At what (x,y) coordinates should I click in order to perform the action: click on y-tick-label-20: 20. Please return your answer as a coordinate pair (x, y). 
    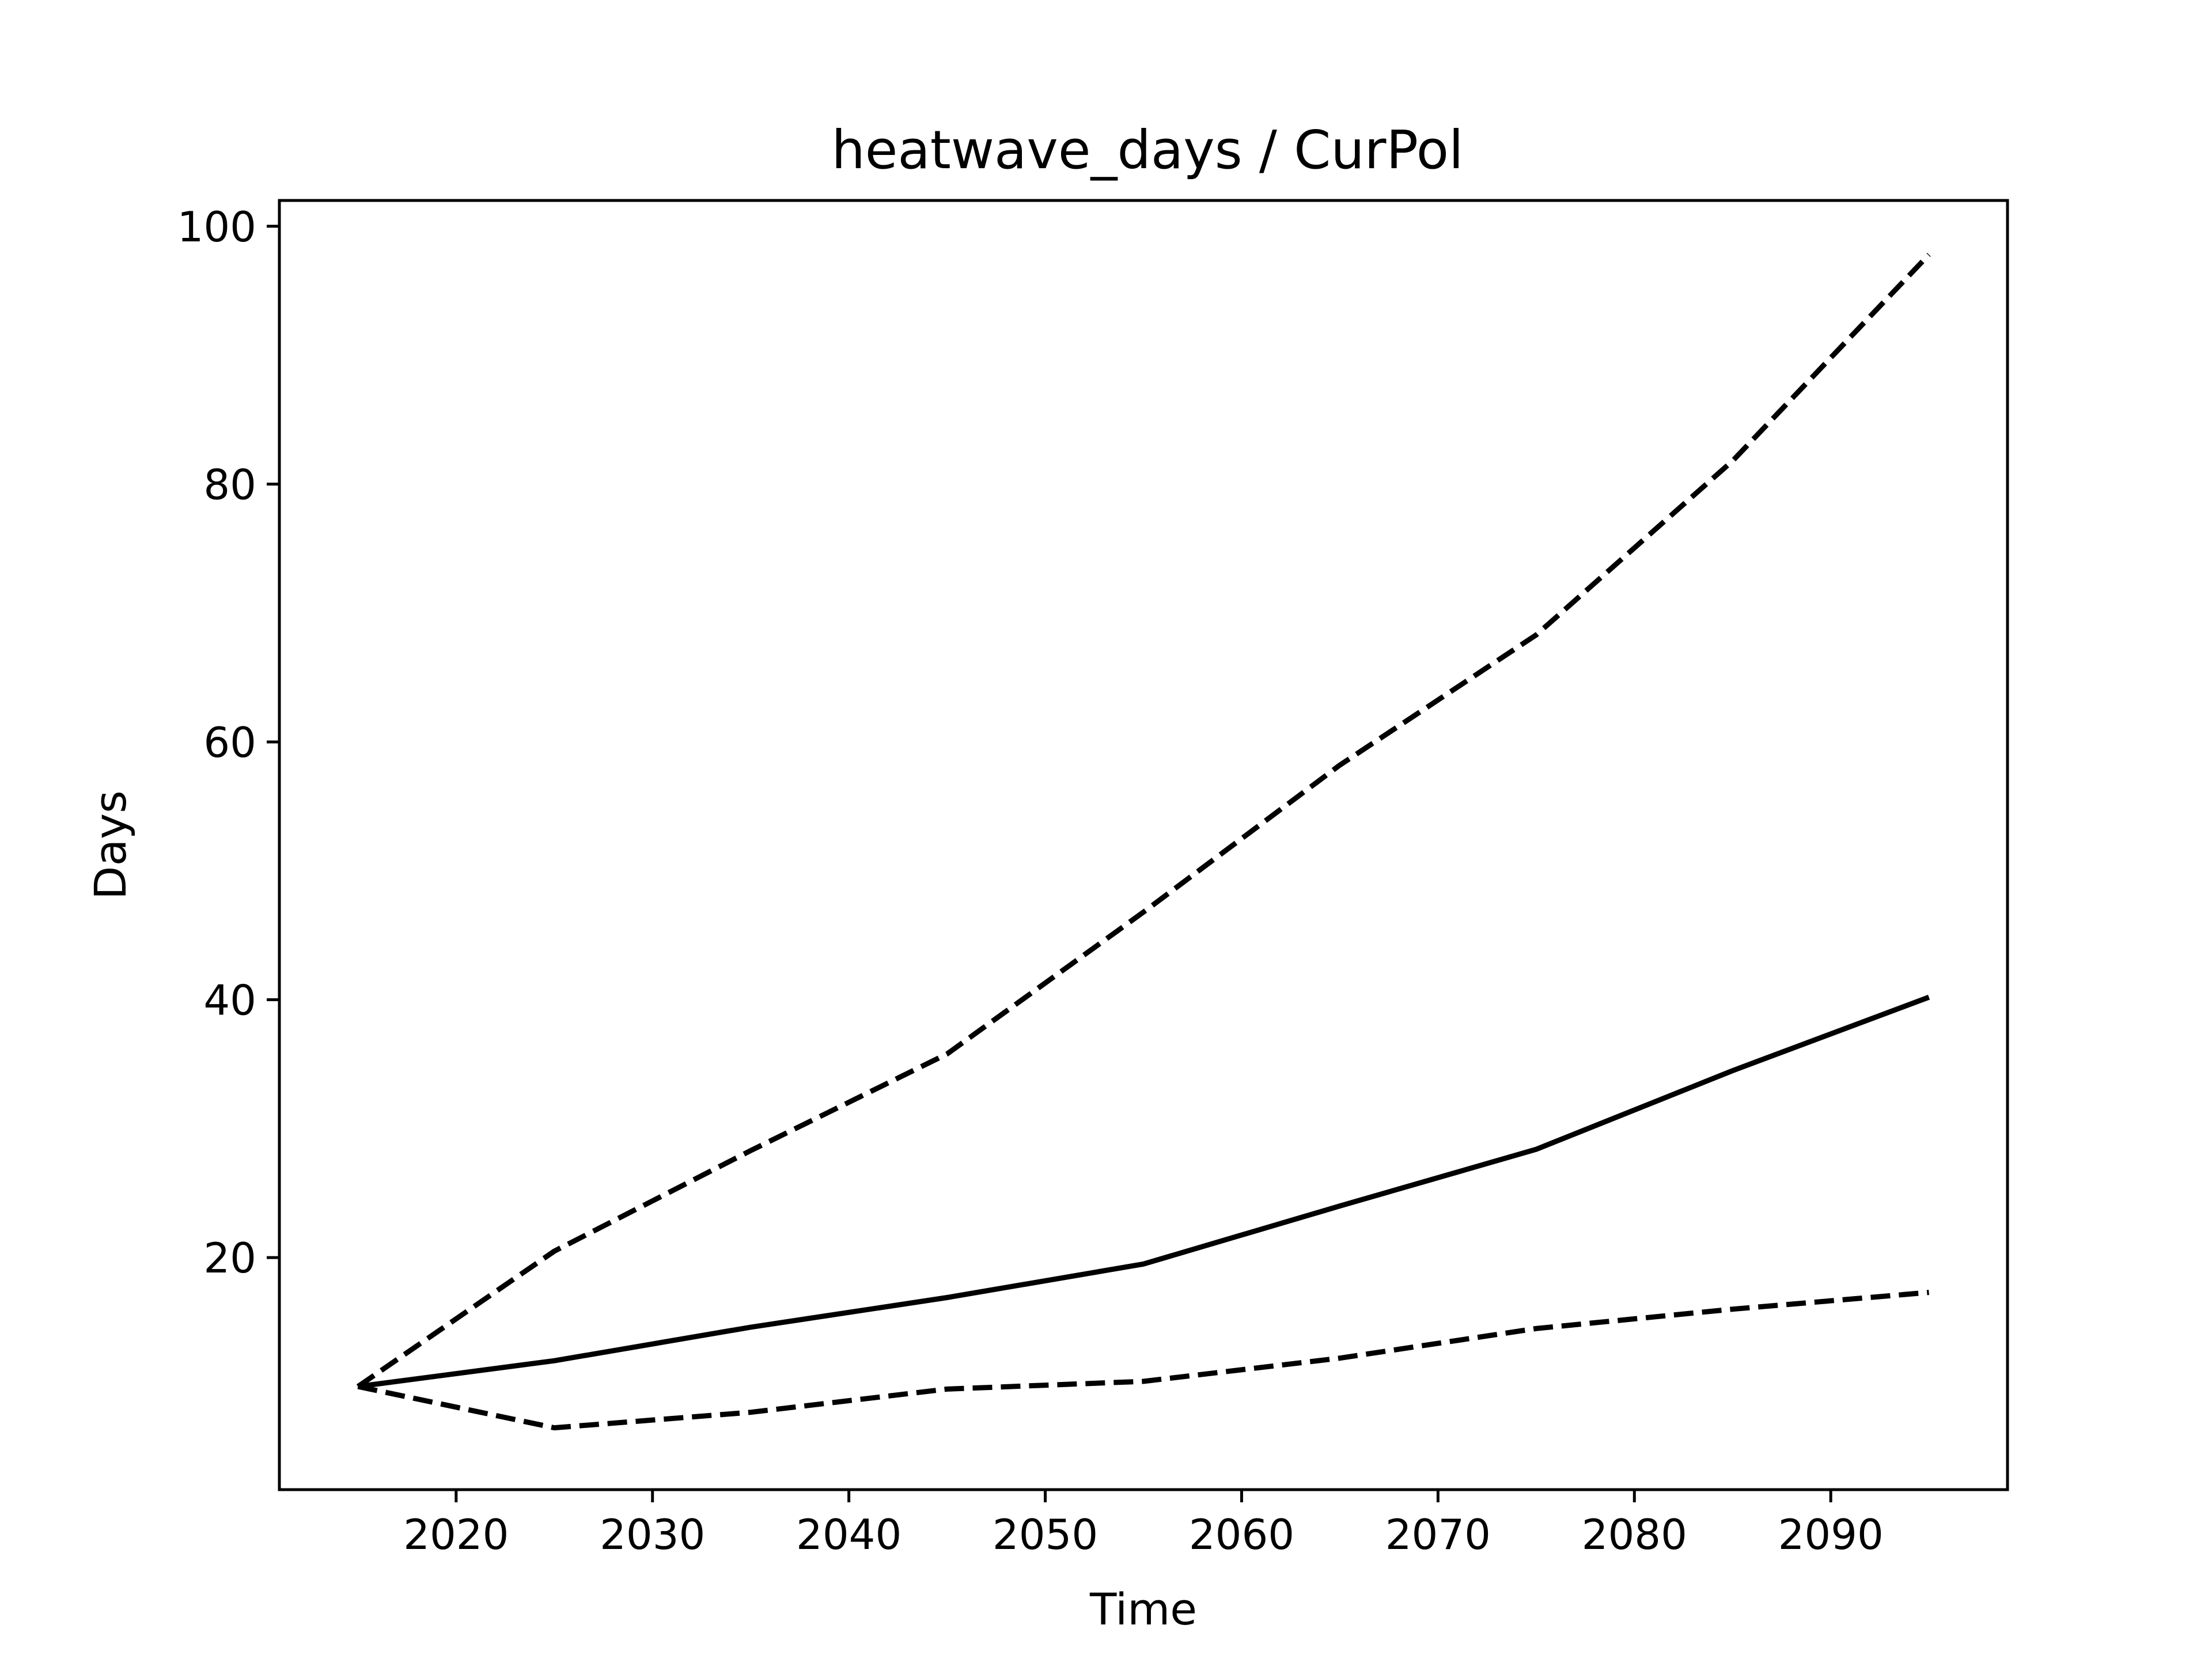
    Looking at the image, I should click on (229, 1258).